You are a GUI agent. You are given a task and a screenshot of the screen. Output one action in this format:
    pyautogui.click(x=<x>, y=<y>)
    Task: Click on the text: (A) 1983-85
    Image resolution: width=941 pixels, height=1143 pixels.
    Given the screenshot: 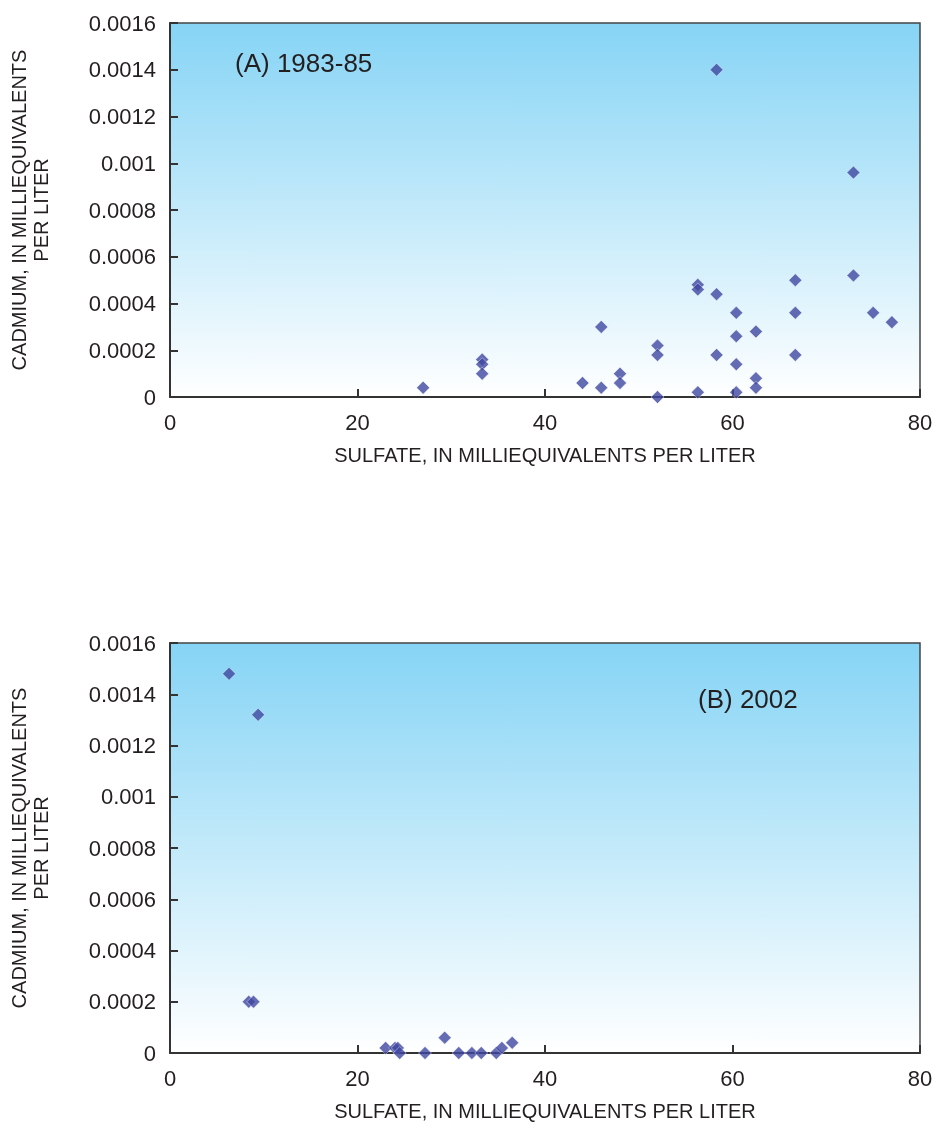 What is the action you would take?
    pyautogui.click(x=304, y=63)
    